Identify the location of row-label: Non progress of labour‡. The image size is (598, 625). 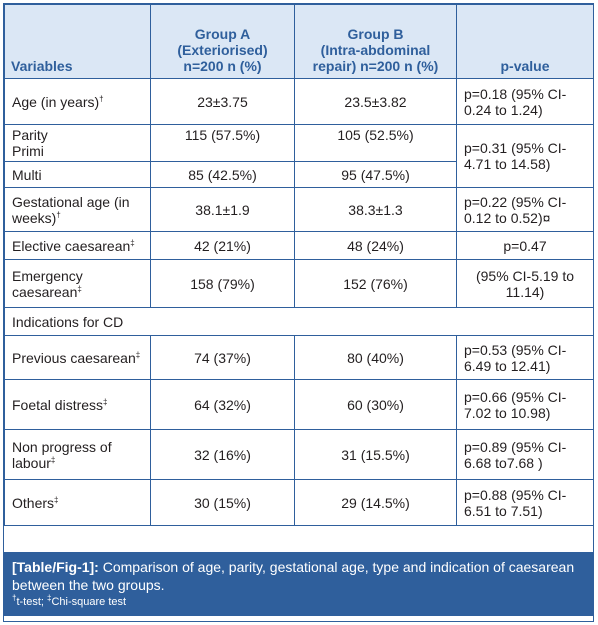
(77, 454).